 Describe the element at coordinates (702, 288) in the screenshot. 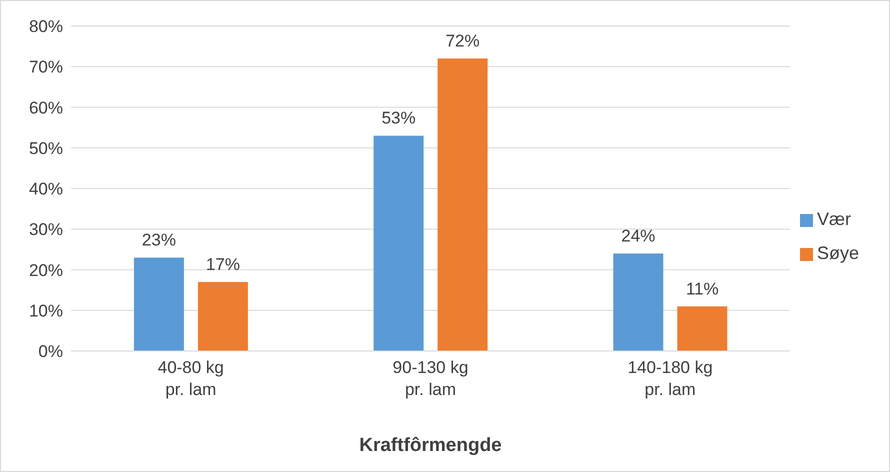

I see `data-label: 11%` at that location.